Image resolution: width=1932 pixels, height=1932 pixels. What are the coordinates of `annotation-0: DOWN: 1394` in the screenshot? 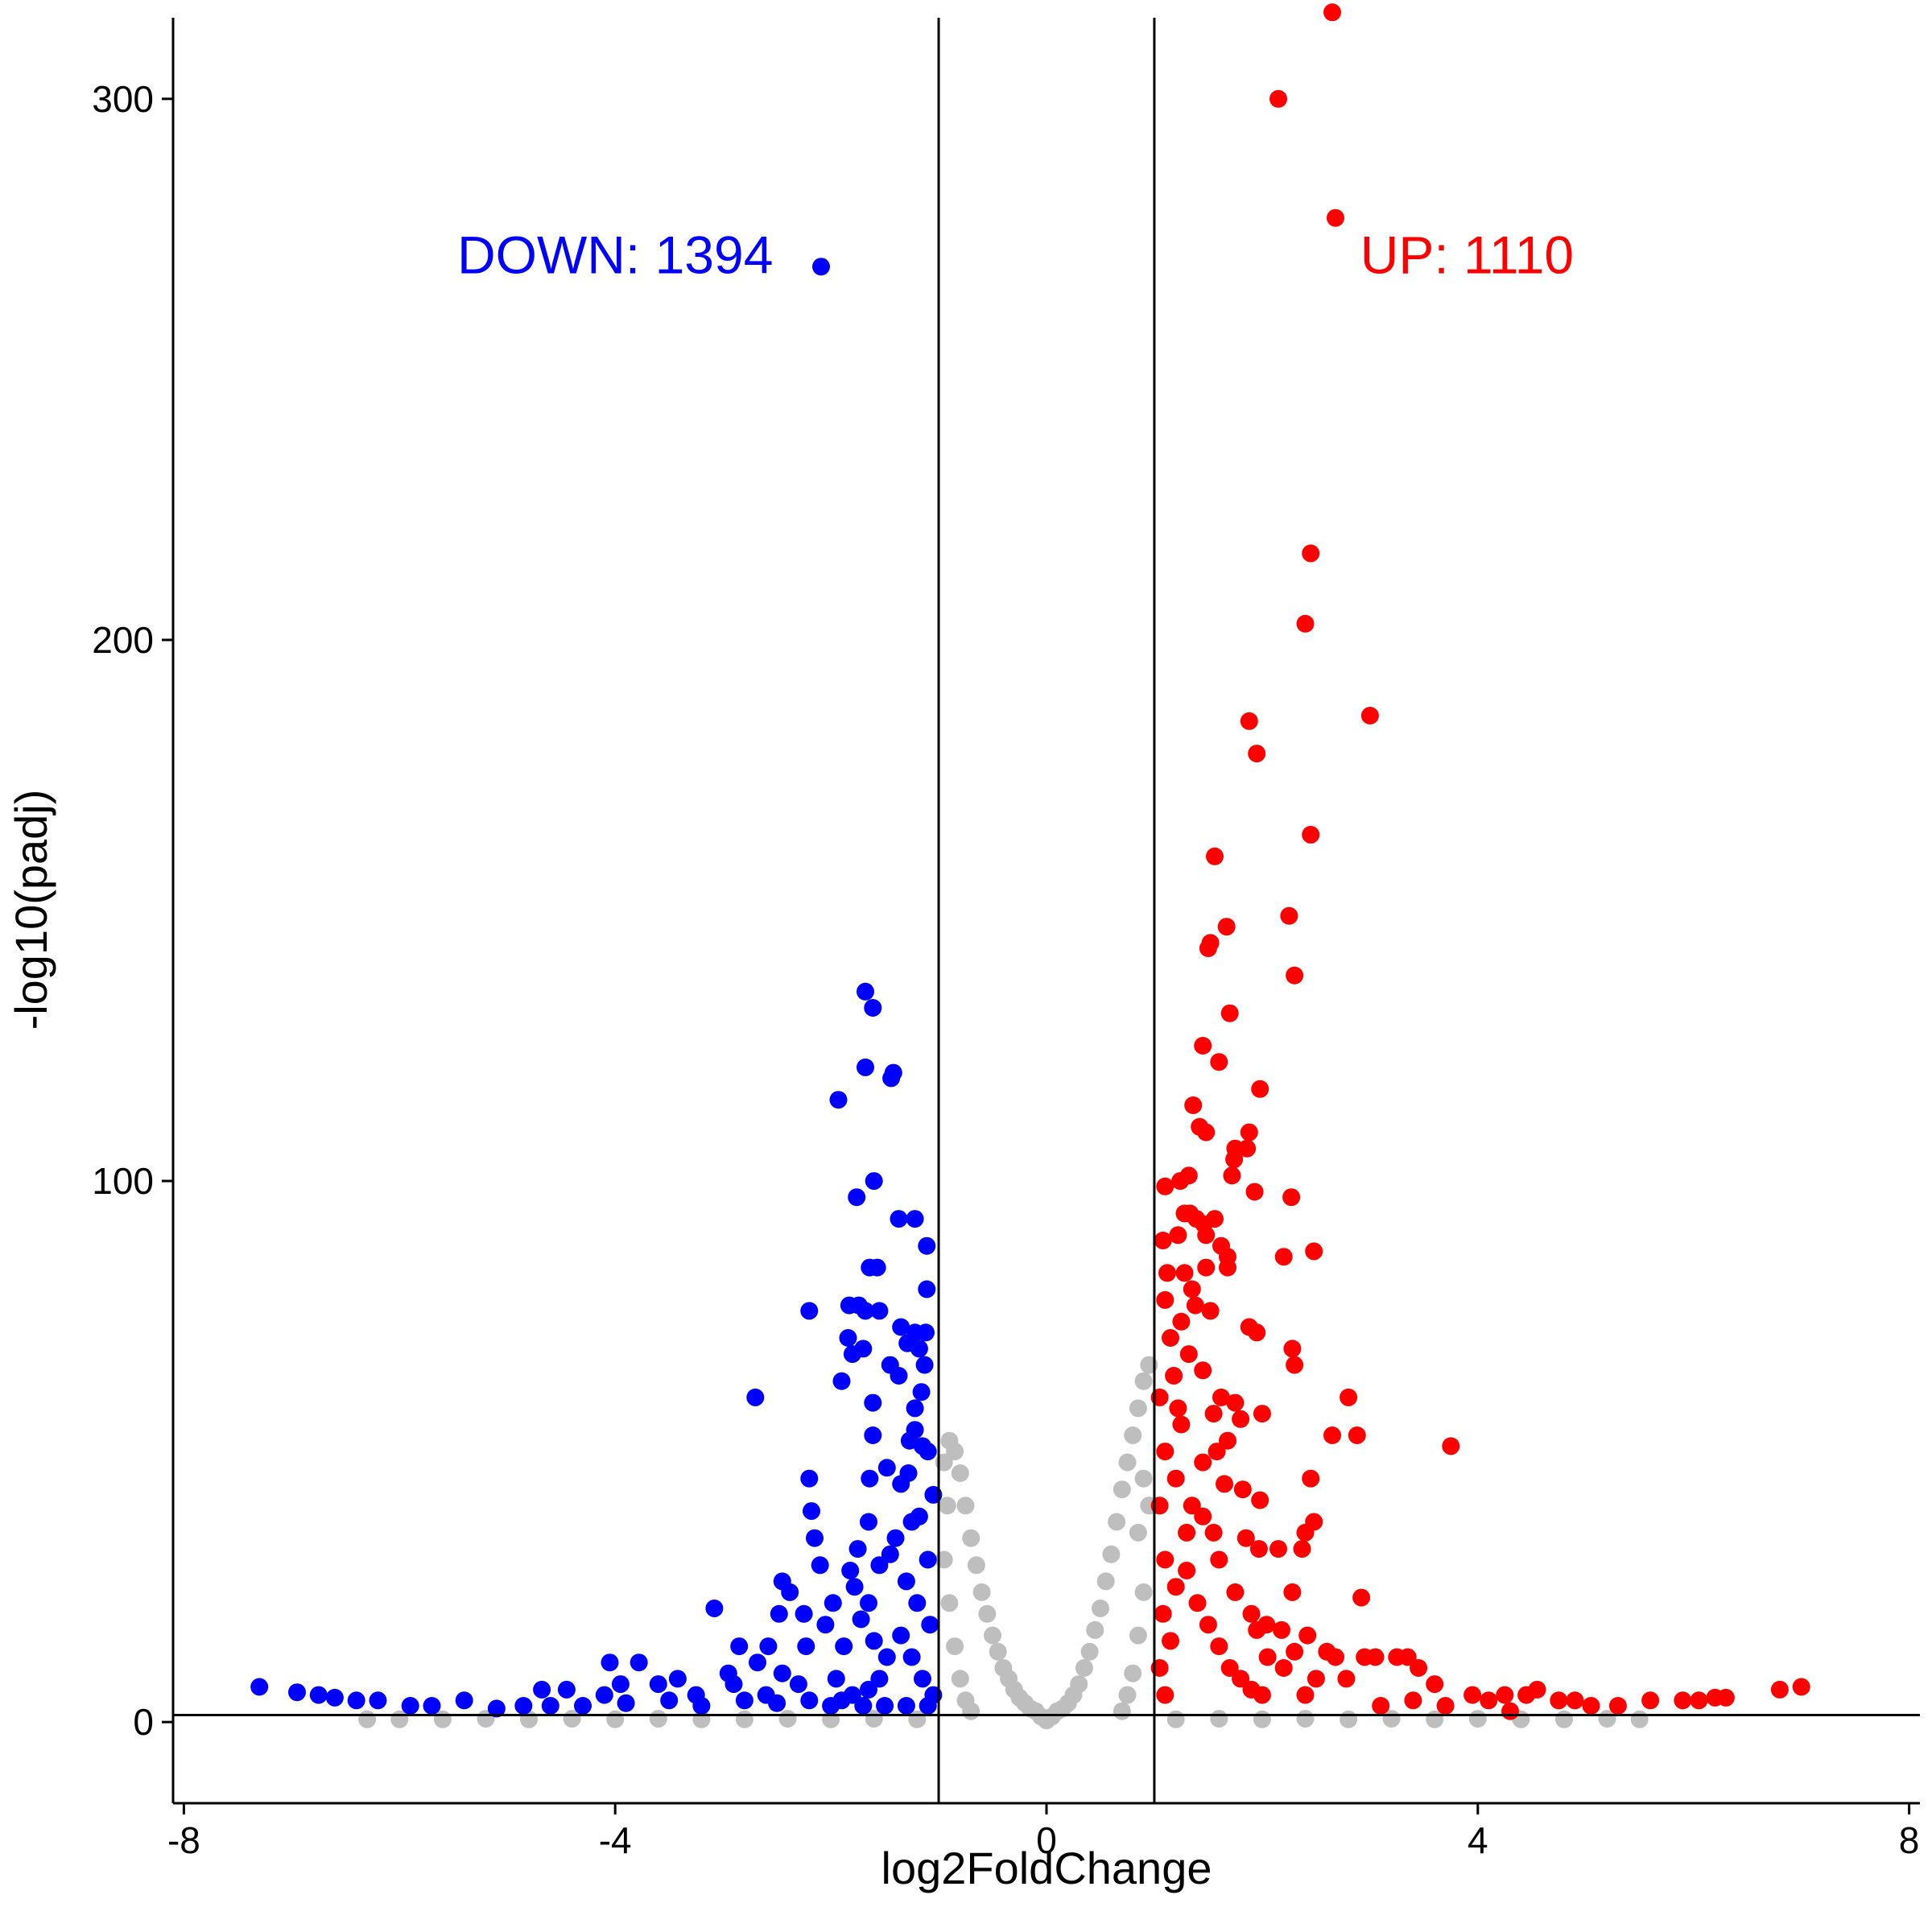 It's located at (615, 255).